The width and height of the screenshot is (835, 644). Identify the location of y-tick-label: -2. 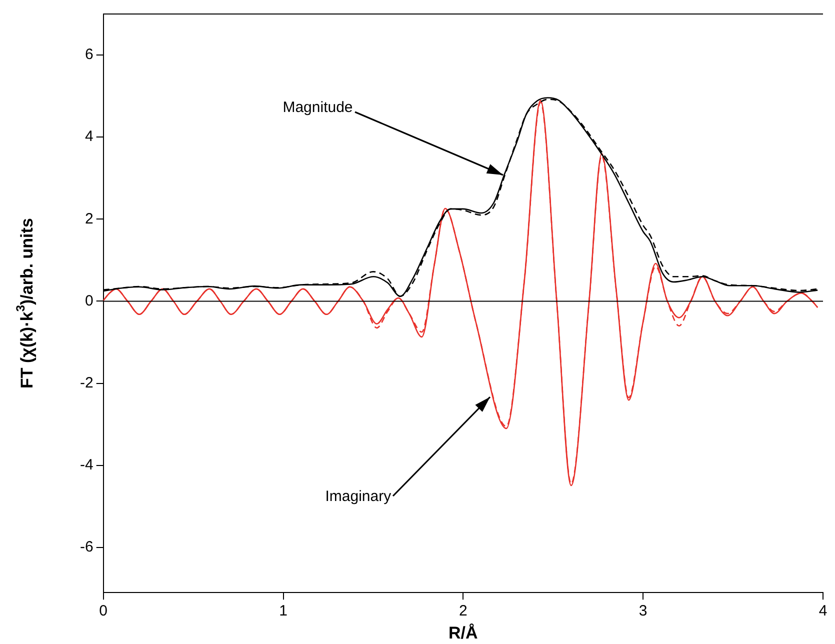
(87, 383).